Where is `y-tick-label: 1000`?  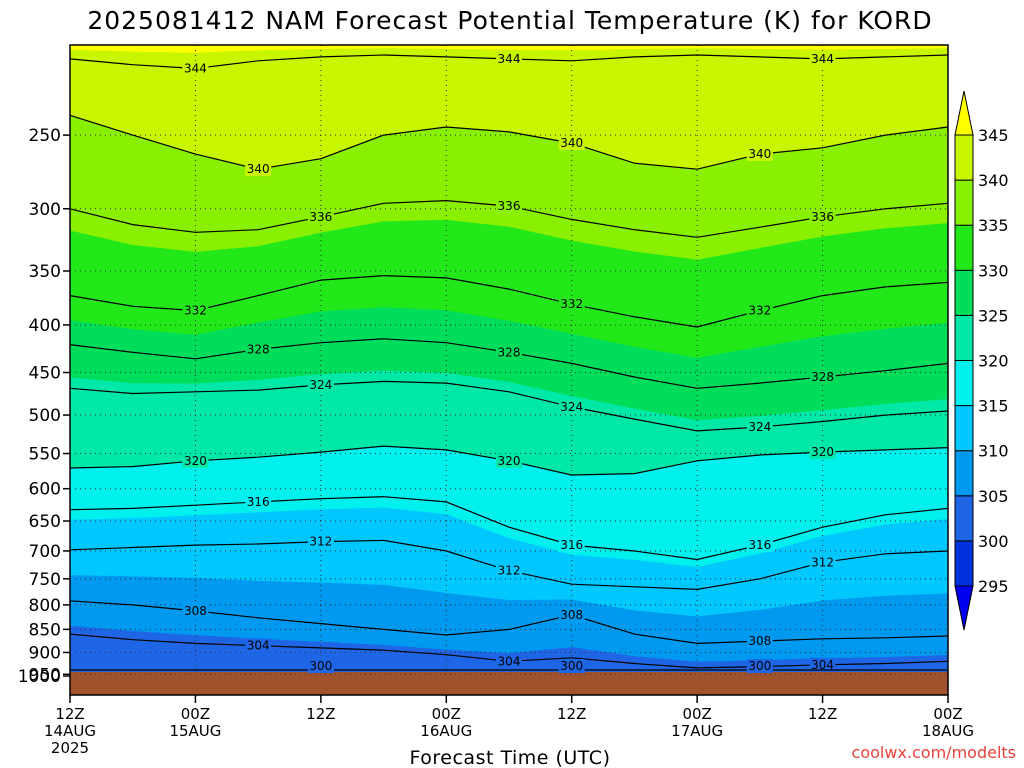
y-tick-label: 1000 is located at coordinates (39, 677).